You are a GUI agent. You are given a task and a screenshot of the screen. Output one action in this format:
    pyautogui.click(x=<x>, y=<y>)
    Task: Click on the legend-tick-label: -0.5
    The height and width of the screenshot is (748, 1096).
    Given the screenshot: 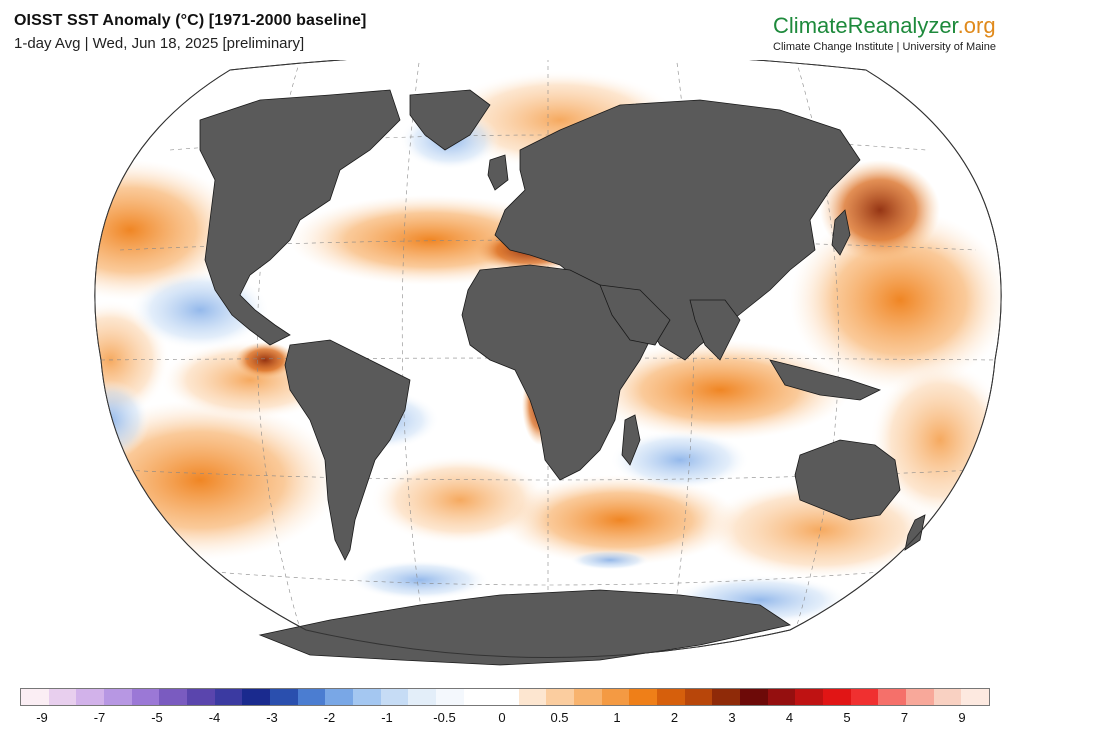 What is the action you would take?
    pyautogui.click(x=444, y=717)
    